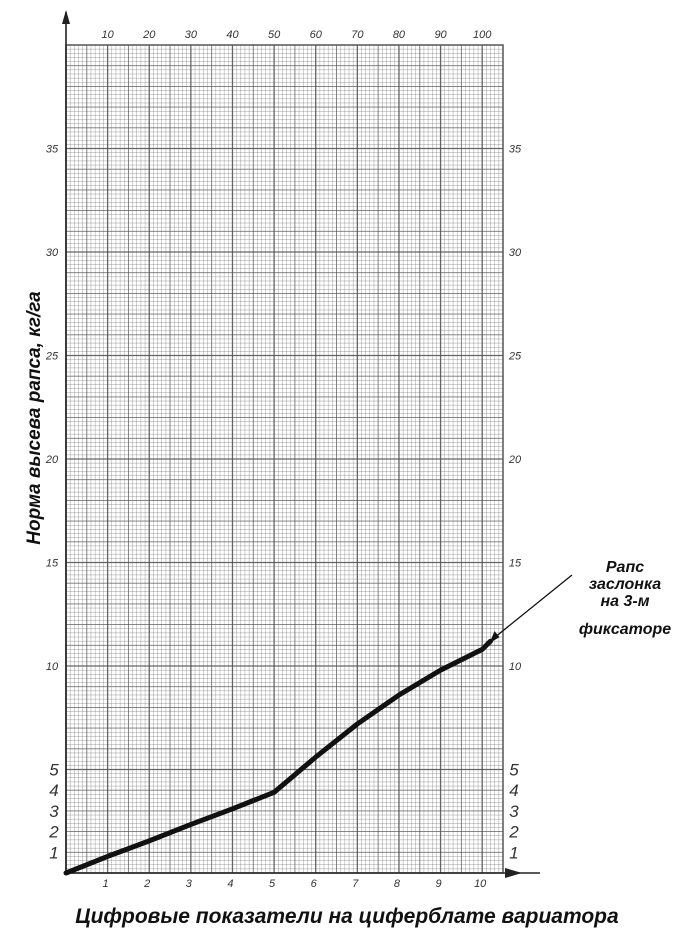 The image size is (684, 936). I want to click on top-tick-label: 50, so click(274, 35).